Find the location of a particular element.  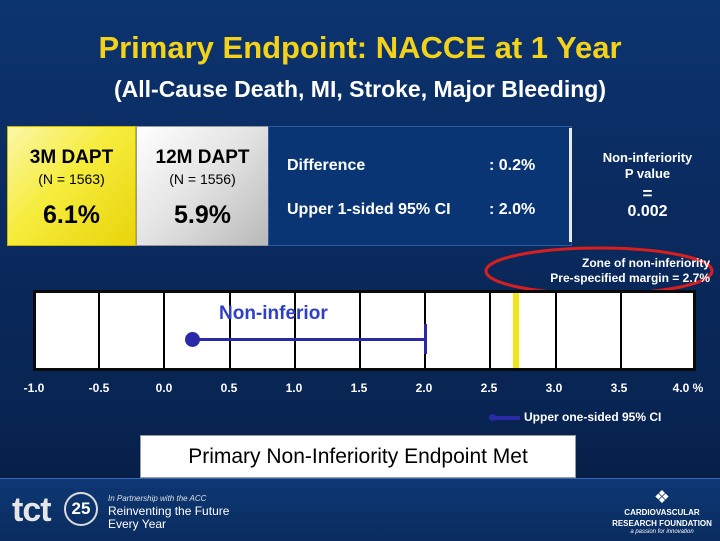

tagline-line2: Every Year is located at coordinates (137, 524).